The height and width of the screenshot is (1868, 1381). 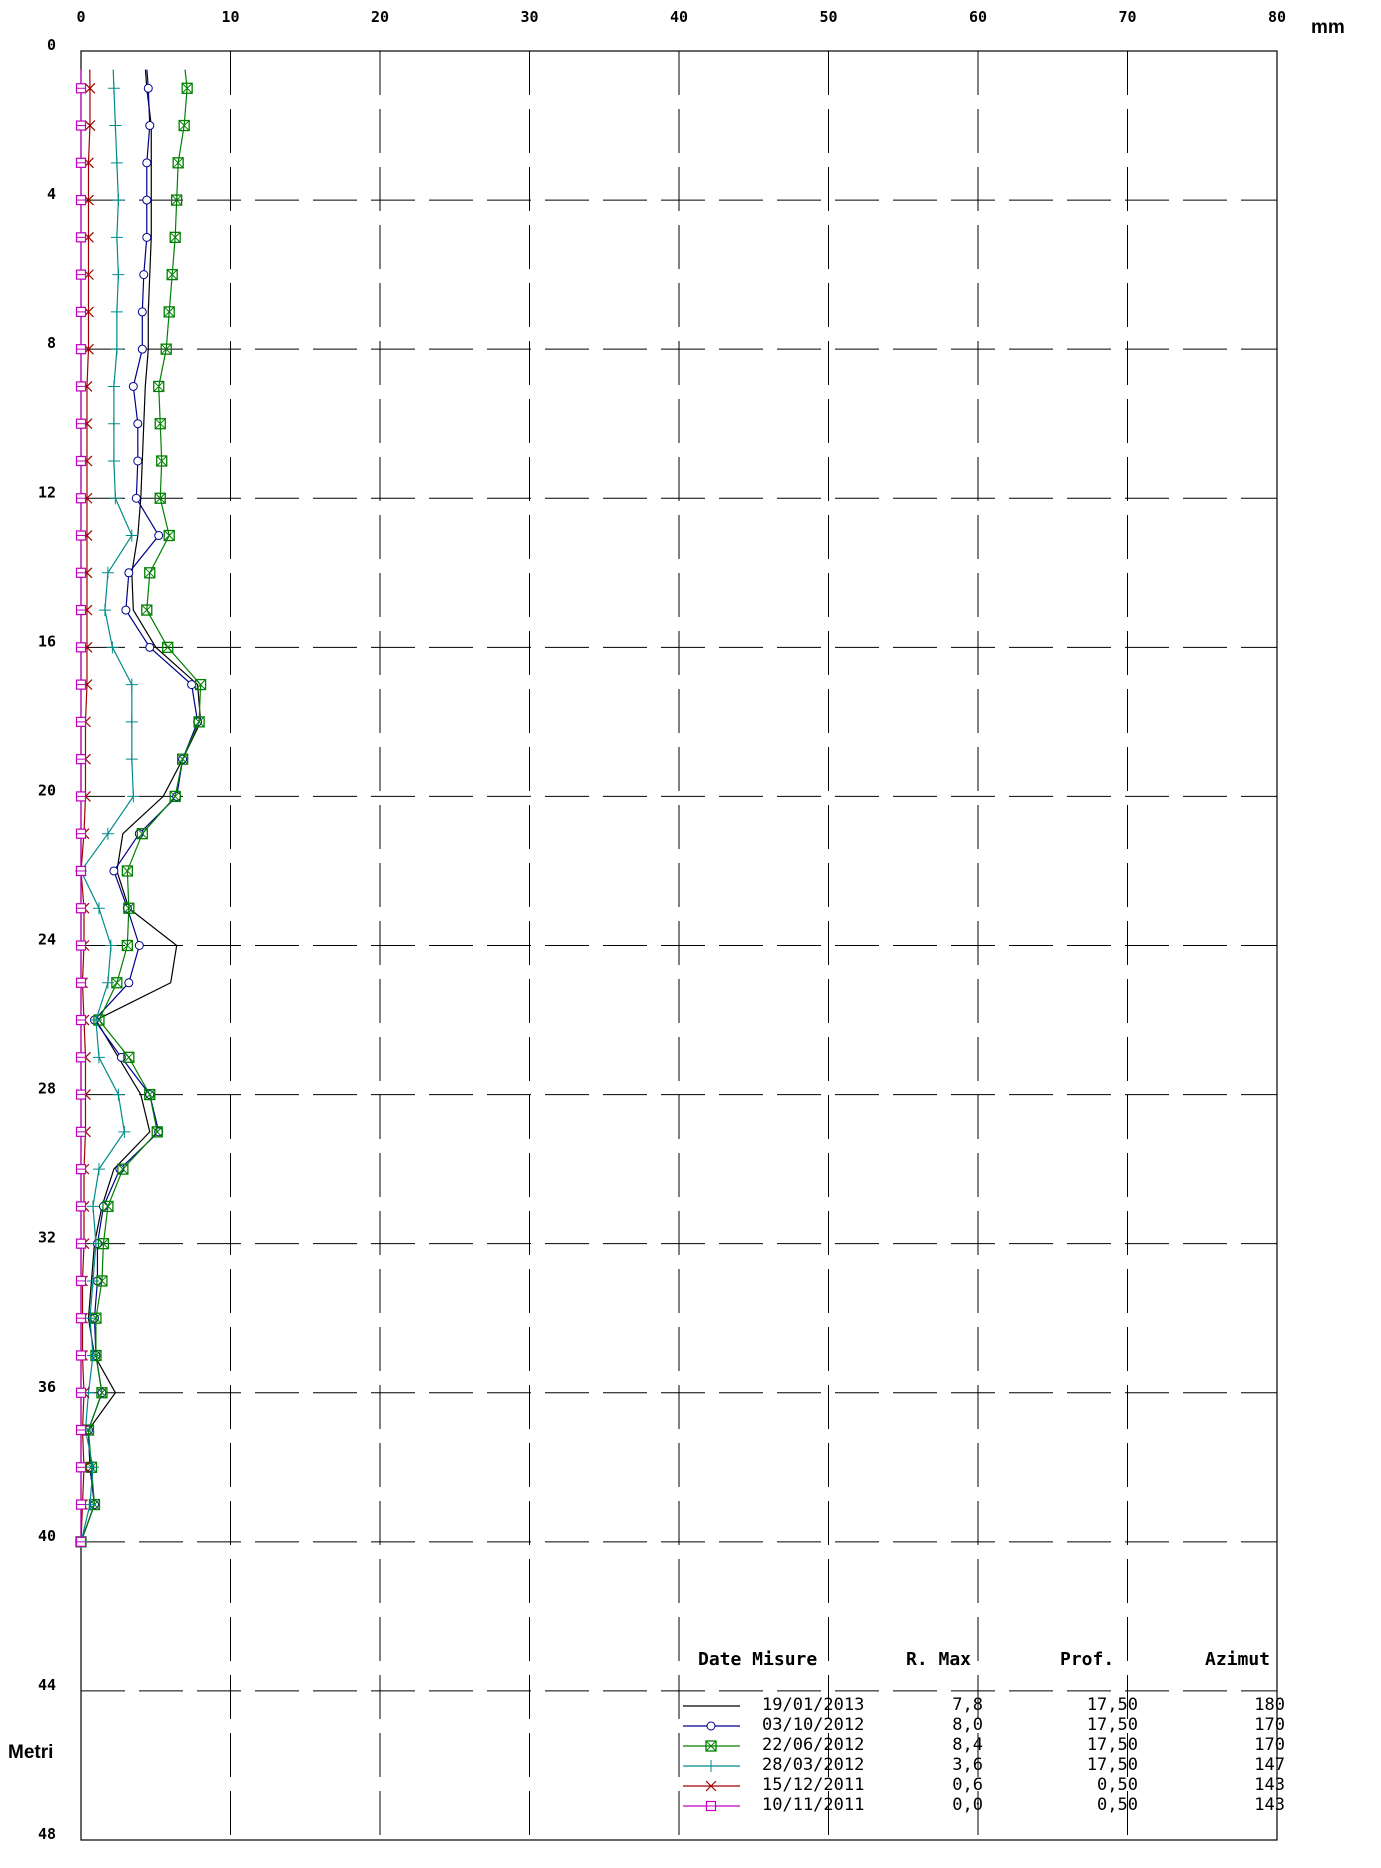 What do you see at coordinates (141, 806) in the screenshot?
I see `series-line` at bounding box center [141, 806].